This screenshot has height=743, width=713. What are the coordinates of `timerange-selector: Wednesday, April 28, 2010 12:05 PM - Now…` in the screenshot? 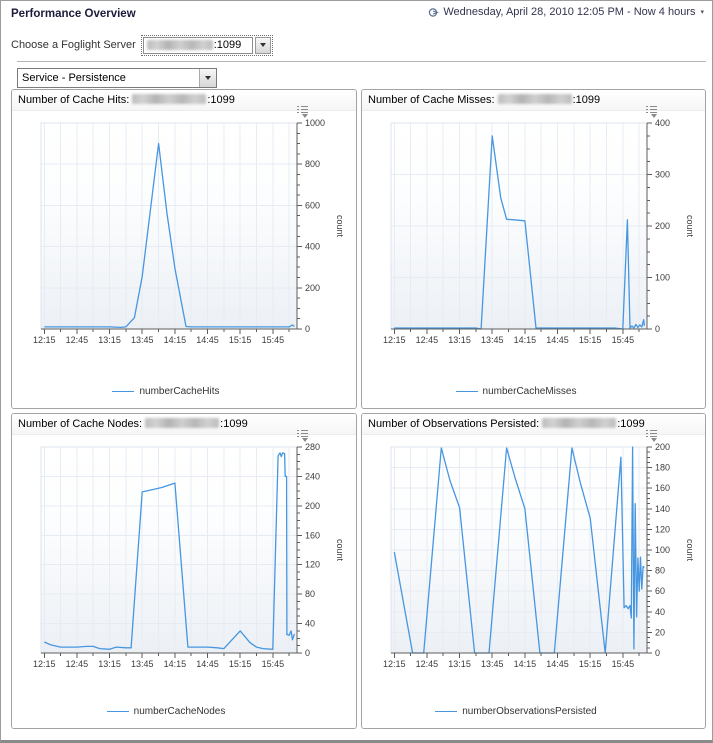 It's located at (566, 12).